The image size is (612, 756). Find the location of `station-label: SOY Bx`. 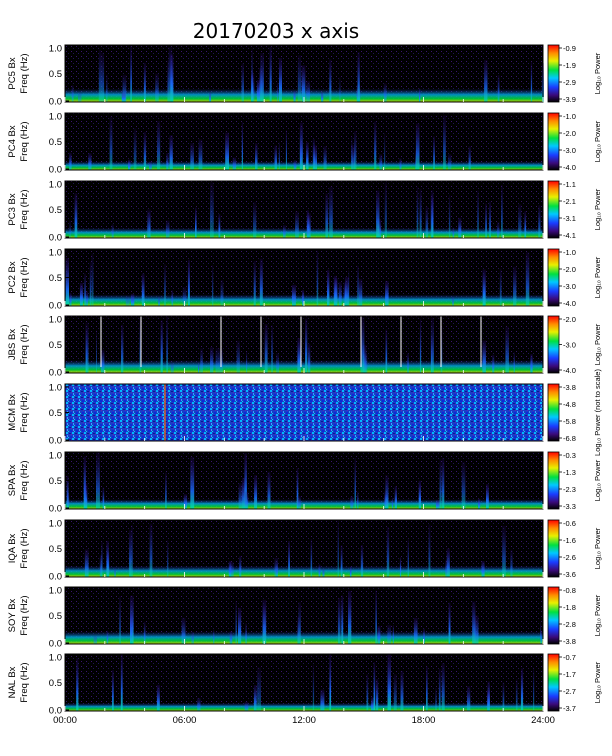

station-label: SOY Bx is located at coordinates (12, 615).